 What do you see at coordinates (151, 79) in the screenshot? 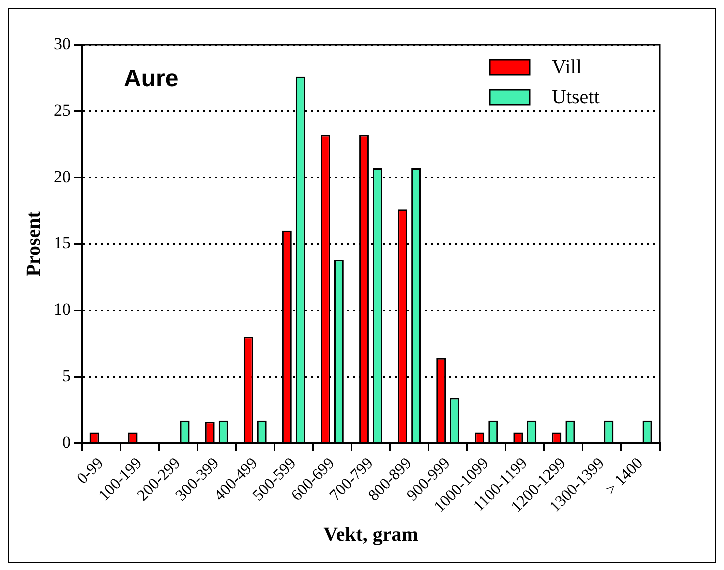
I see `text: Aure` at bounding box center [151, 79].